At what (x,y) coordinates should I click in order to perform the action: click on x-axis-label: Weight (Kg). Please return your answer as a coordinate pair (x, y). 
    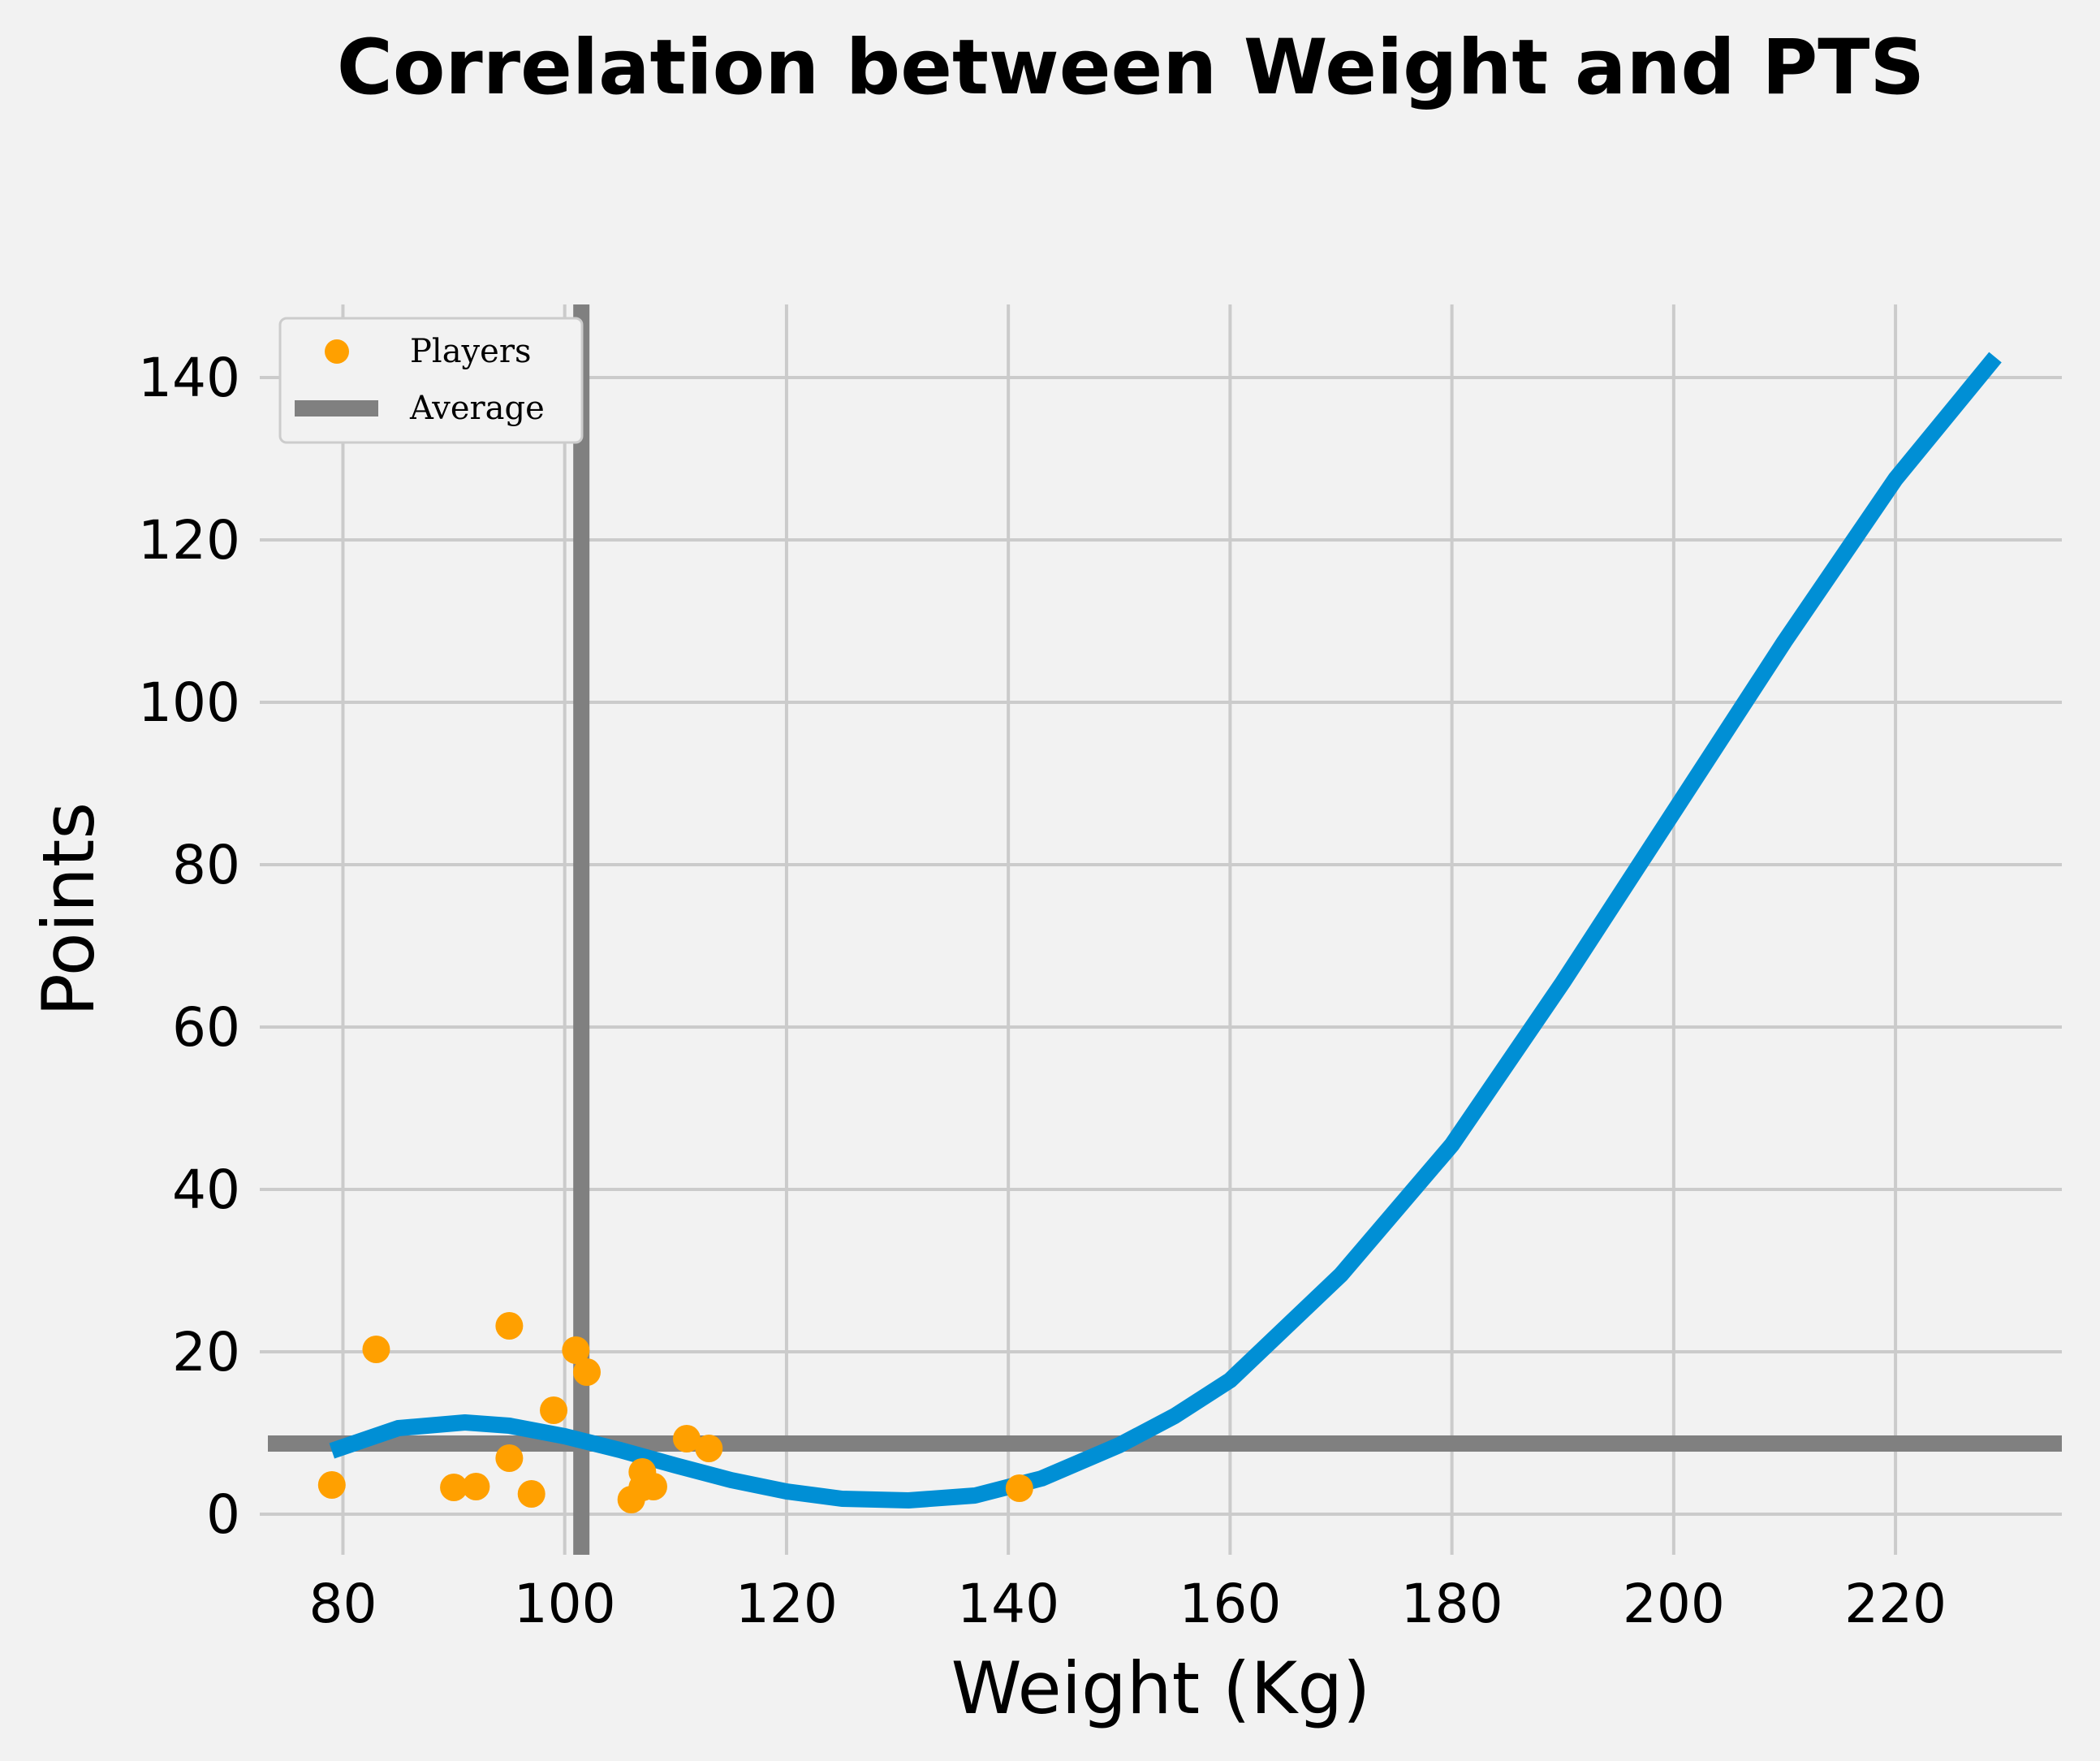
    Looking at the image, I should click on (1161, 1688).